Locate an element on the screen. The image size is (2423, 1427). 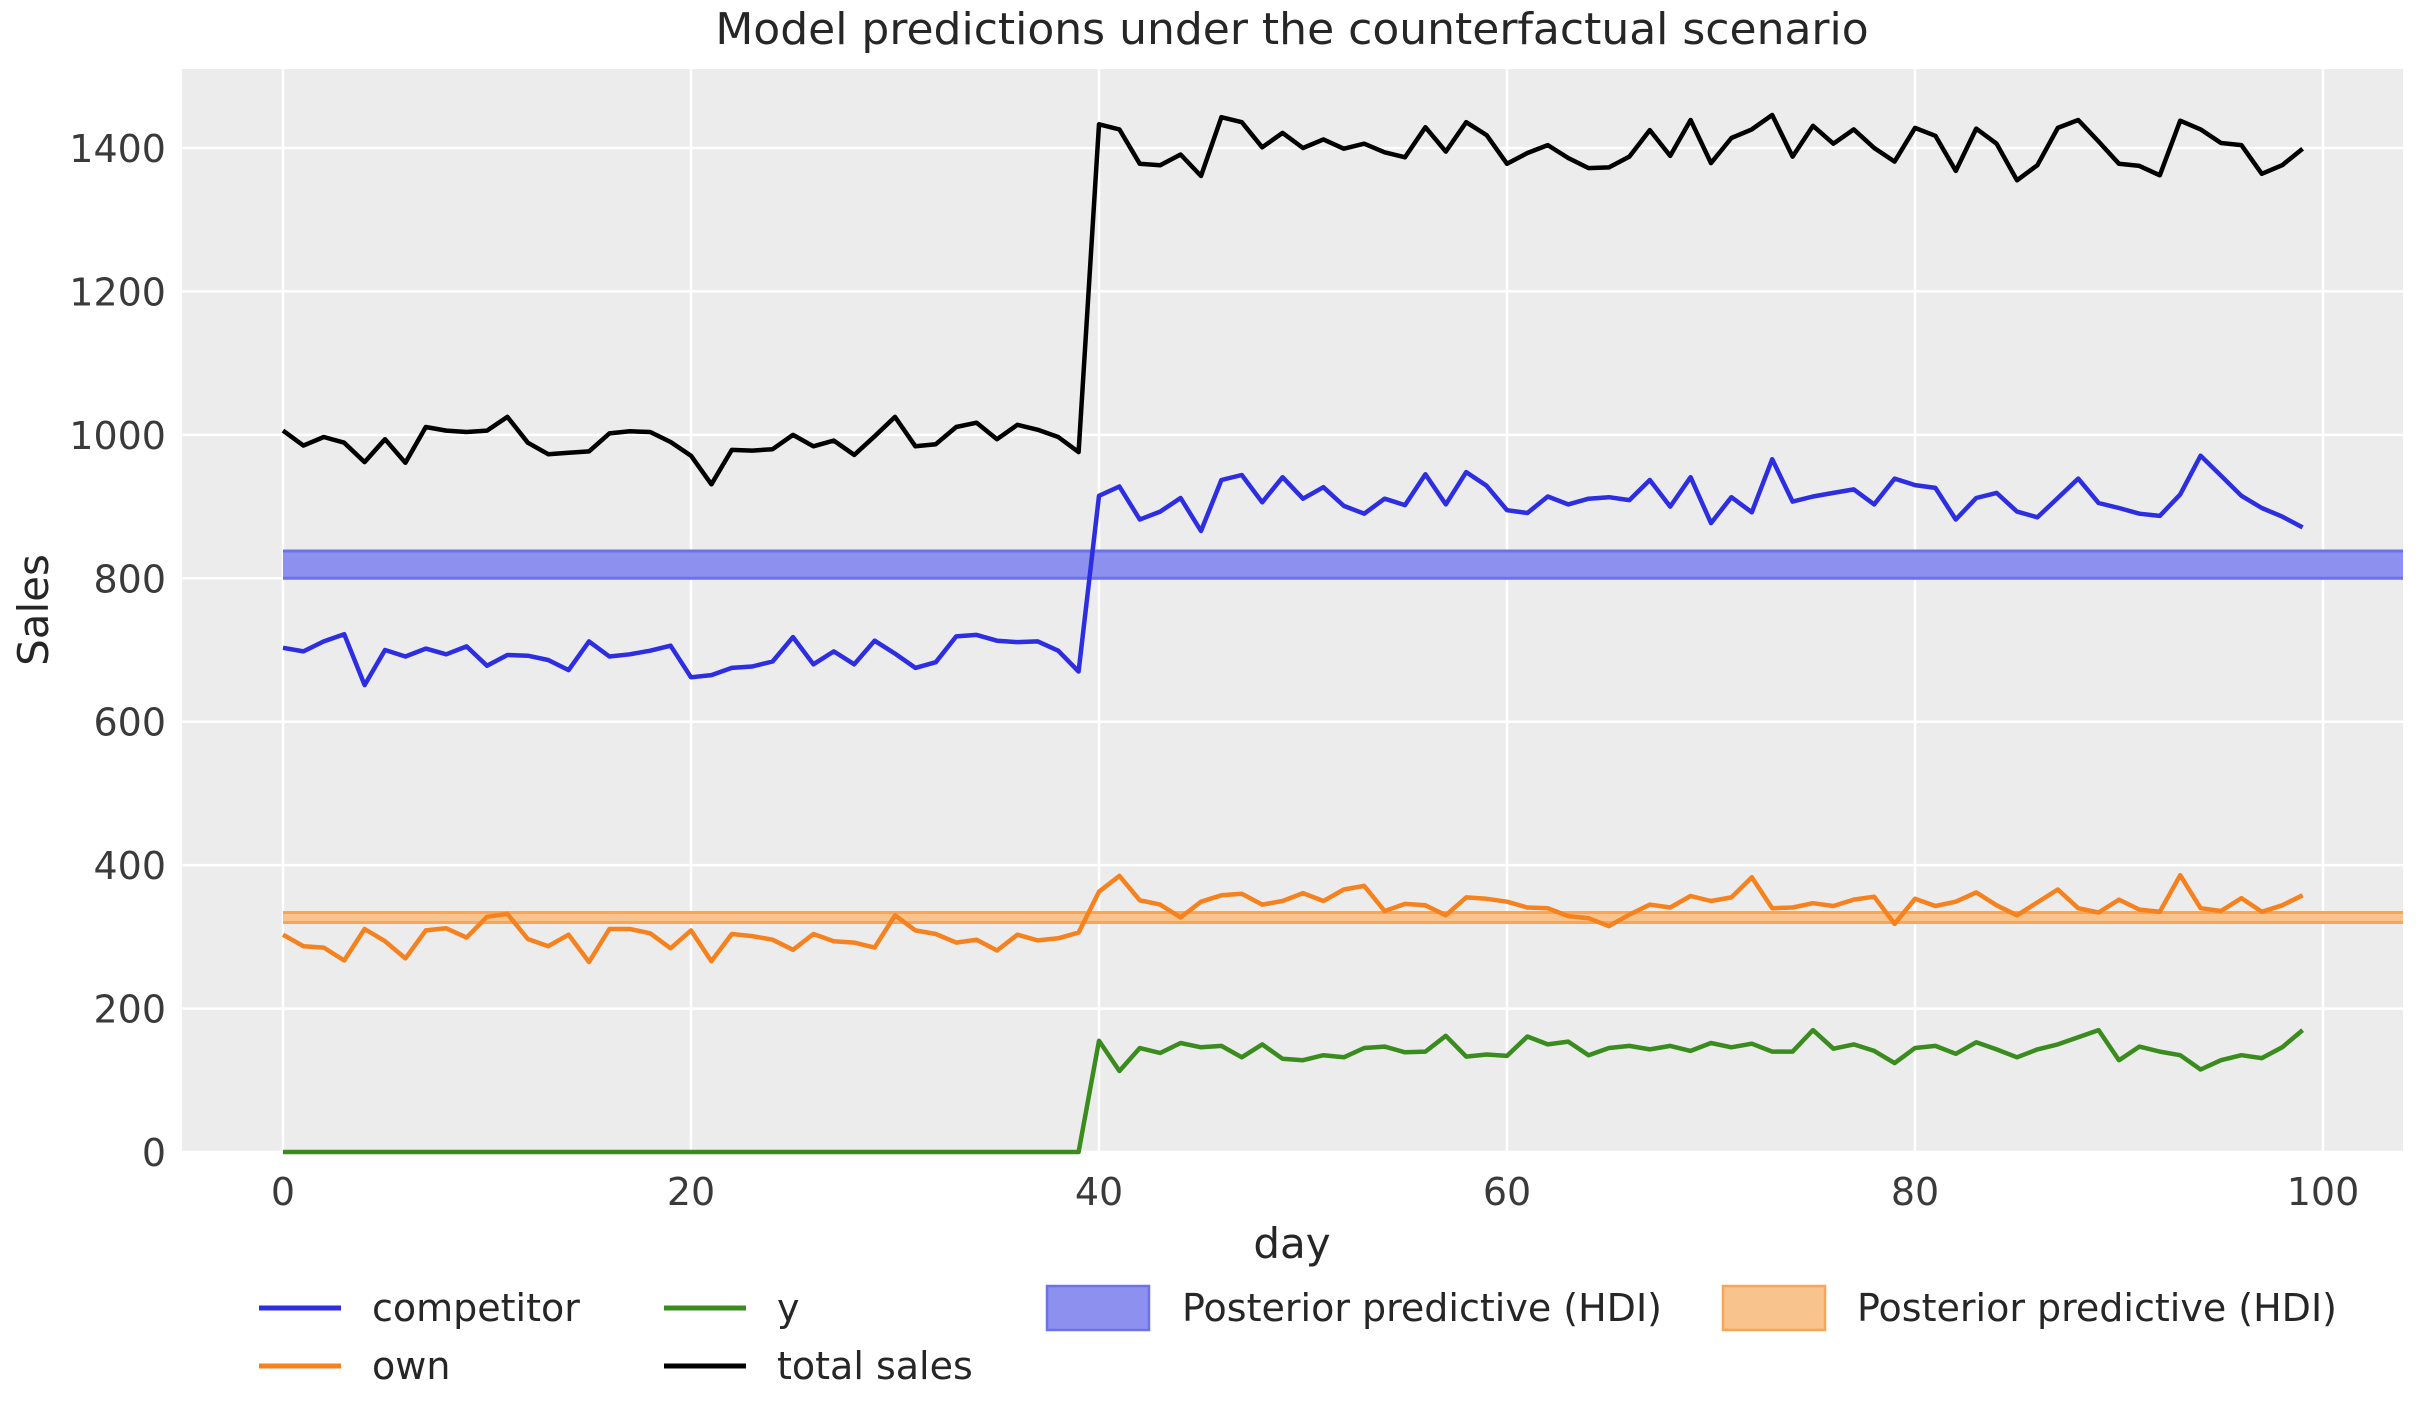
hdi-band-competitor is located at coordinates (1343, 565).